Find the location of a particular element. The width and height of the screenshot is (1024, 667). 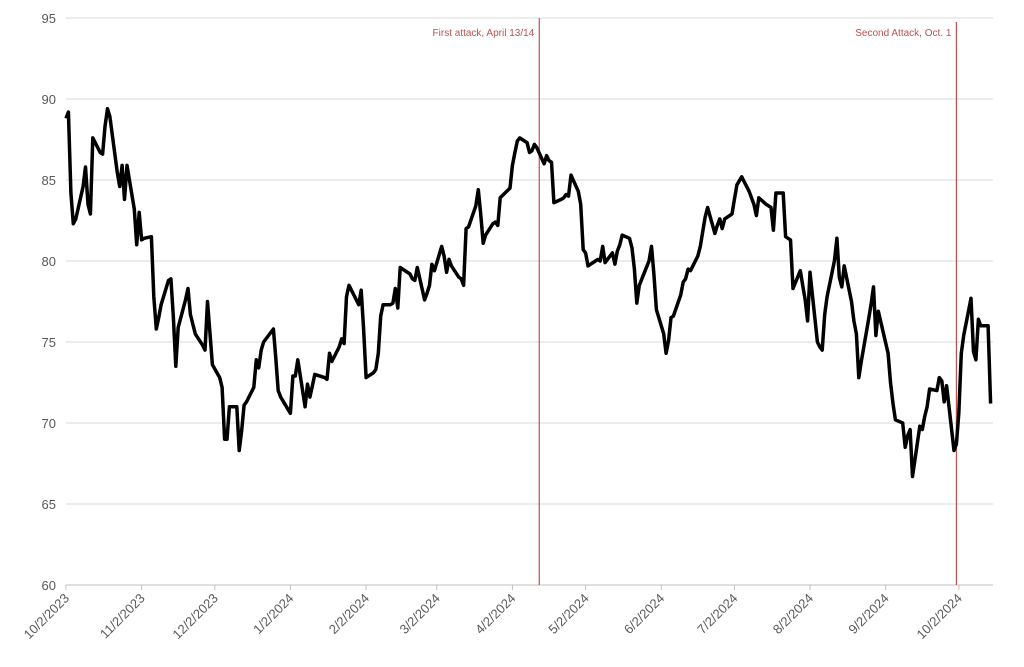

y-tick-label: 85 is located at coordinates (49, 180).